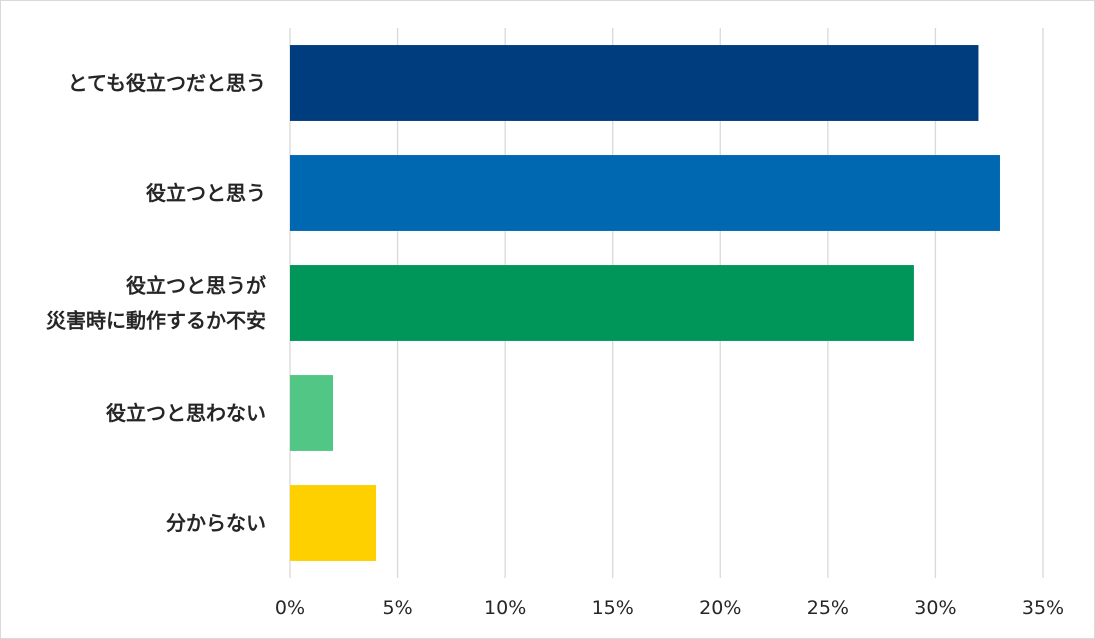 This screenshot has height=639, width=1095. I want to click on x-tick-label: 5%, so click(397, 608).